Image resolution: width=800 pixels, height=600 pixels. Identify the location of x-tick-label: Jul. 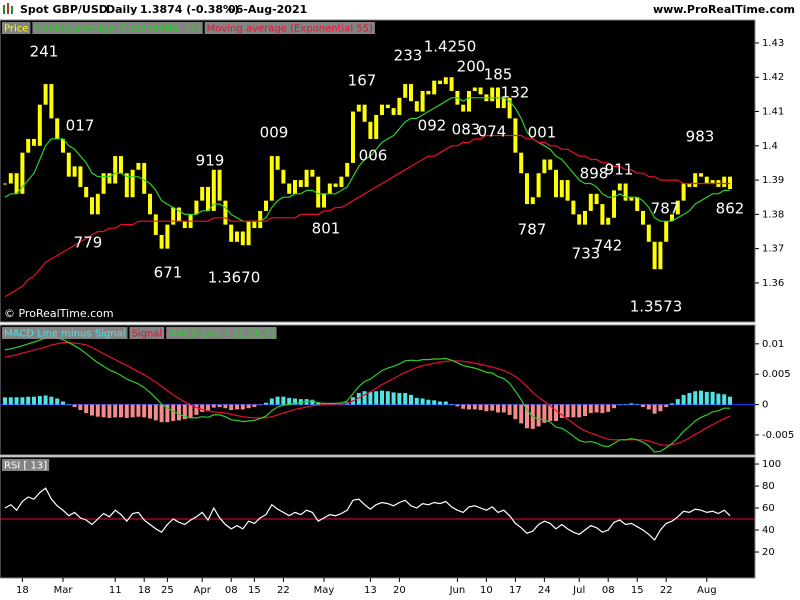
(578, 590).